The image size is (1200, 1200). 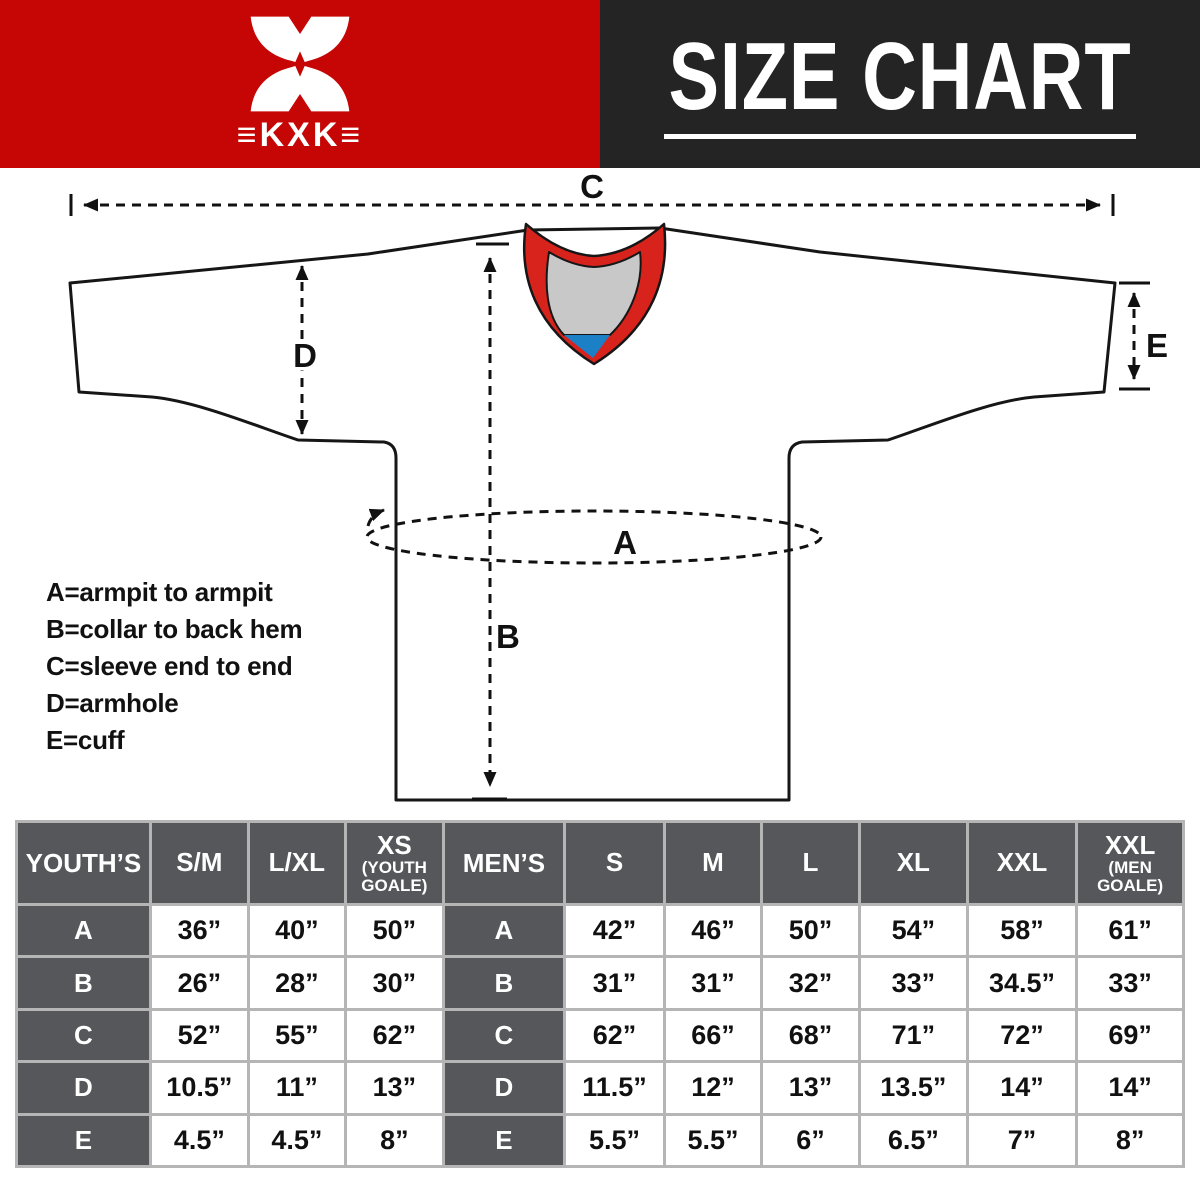 I want to click on legend-line-a: A=armpit to armpit, so click(x=159, y=592).